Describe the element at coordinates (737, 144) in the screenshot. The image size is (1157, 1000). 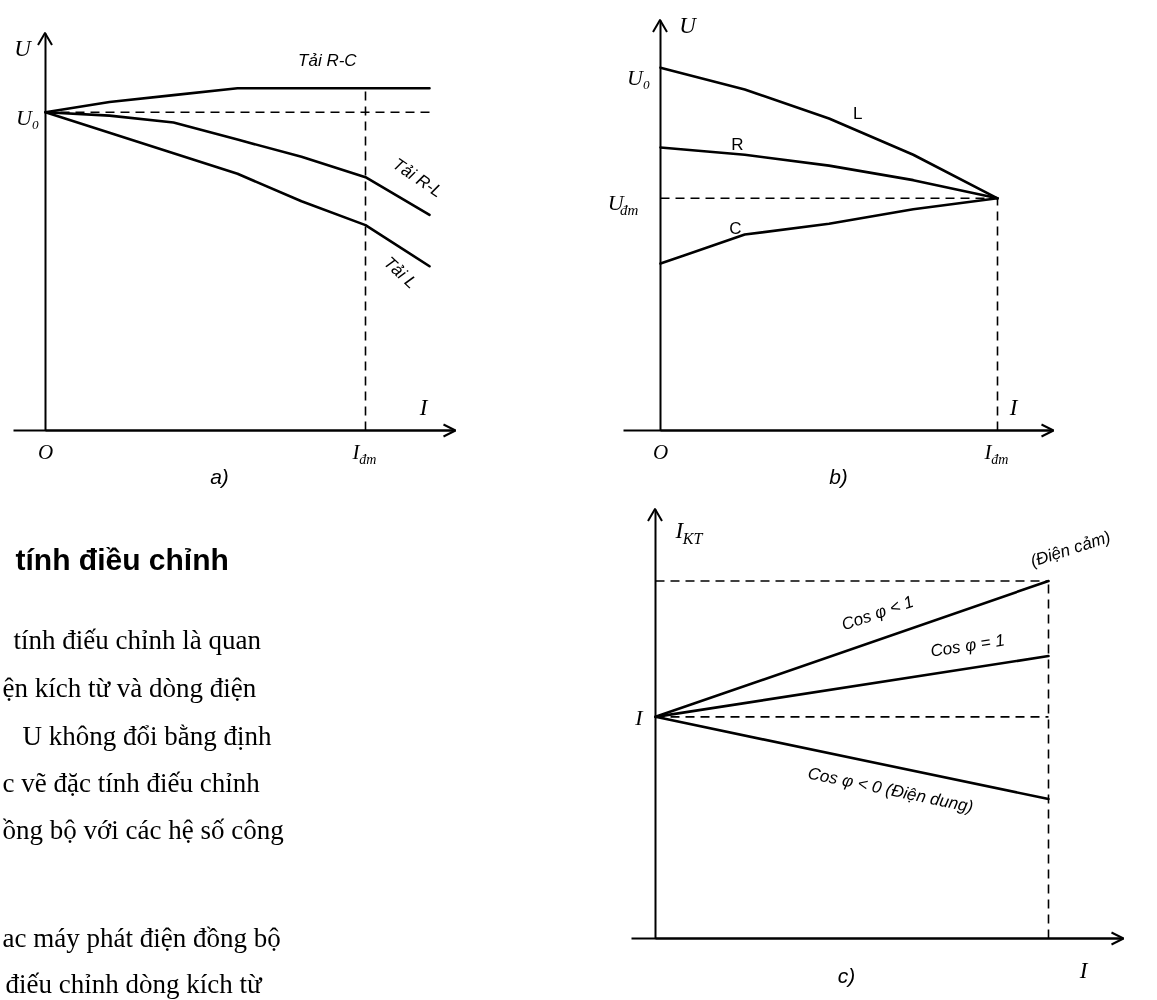
I see `series-label: R` at that location.